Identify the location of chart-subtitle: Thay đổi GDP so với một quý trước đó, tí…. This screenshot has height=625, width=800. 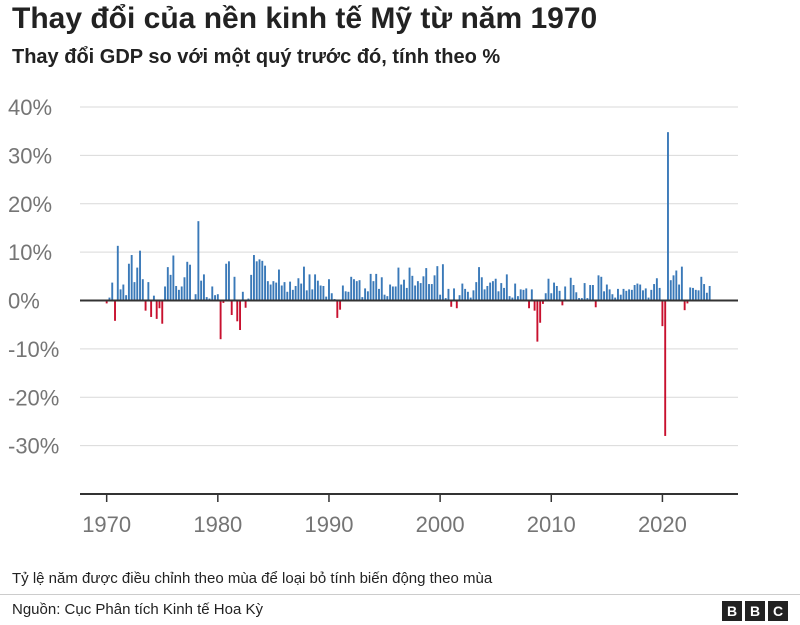
(256, 57).